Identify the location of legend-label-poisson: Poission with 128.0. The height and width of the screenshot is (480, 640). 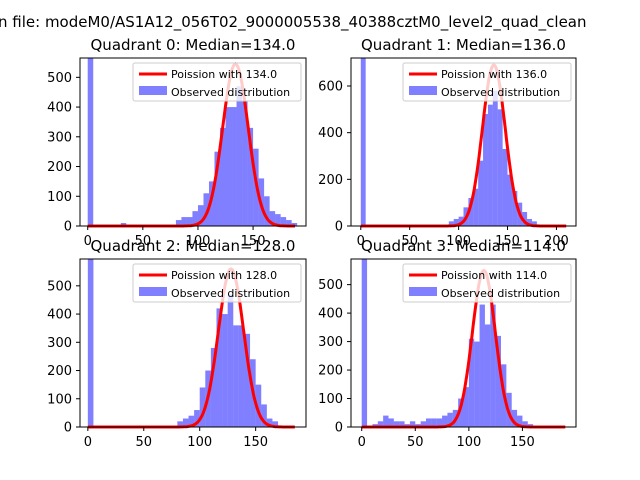
(224, 275).